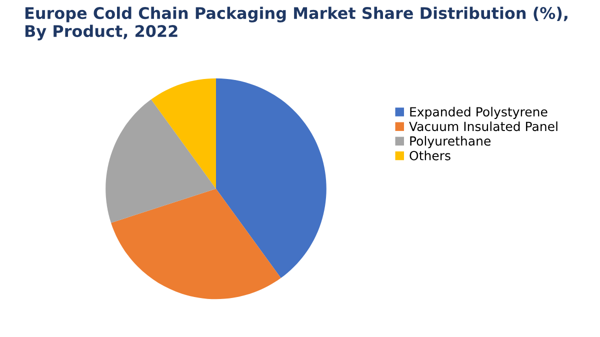  Describe the element at coordinates (450, 142) in the screenshot. I see `legend-label: Polyurethane` at that location.